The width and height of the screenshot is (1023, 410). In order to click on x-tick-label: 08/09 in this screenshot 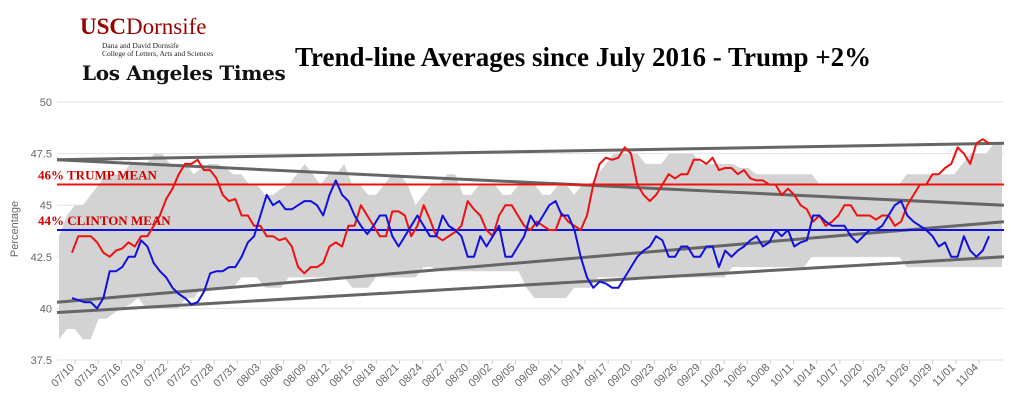, I will do `click(295, 376)`.